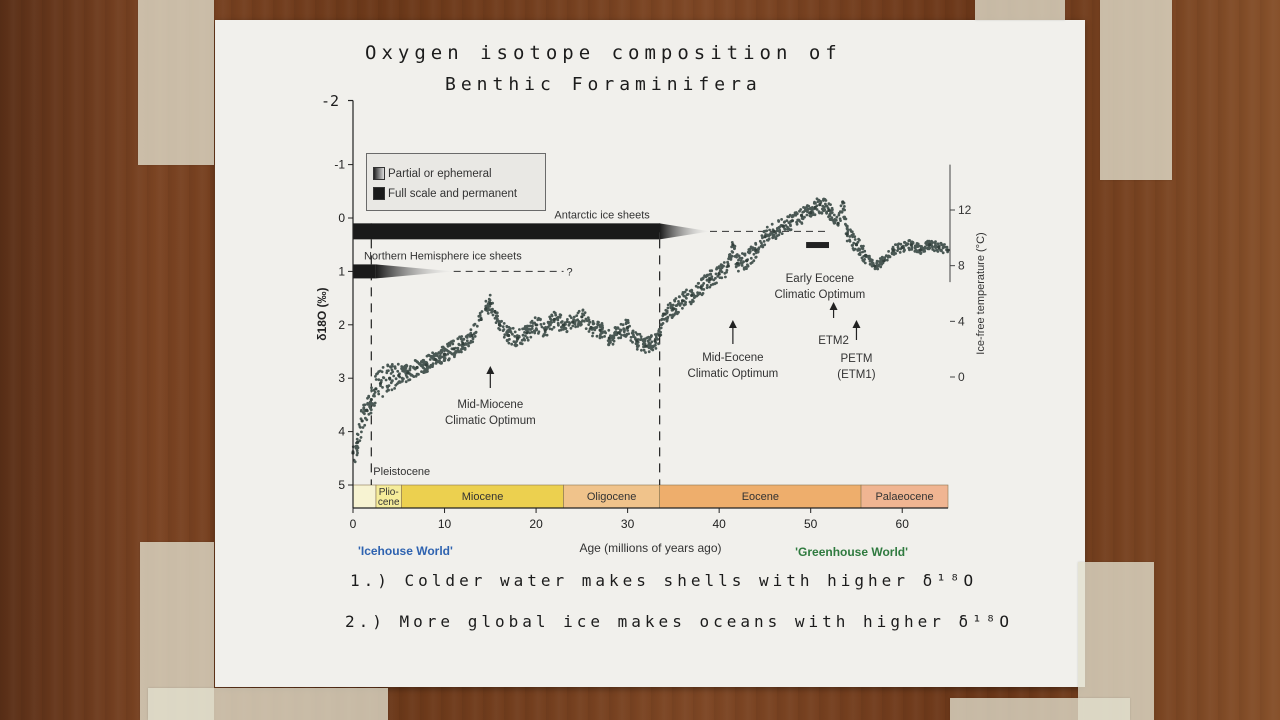 The height and width of the screenshot is (720, 1280). What do you see at coordinates (389, 502) in the screenshot?
I see `epoch-label-line2: cene` at bounding box center [389, 502].